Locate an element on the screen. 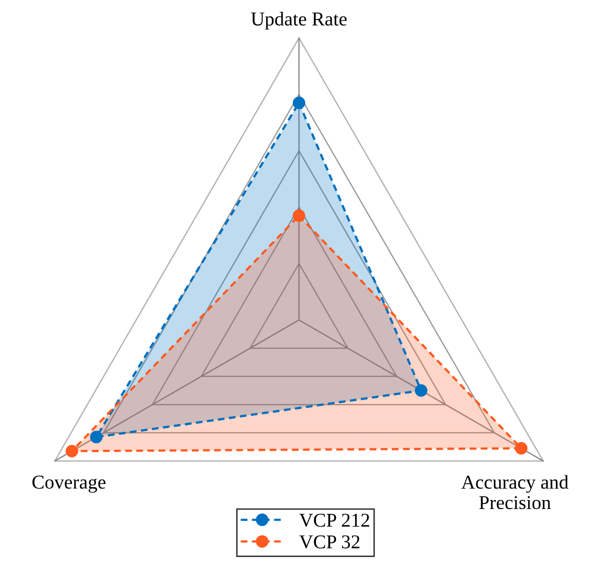 The image size is (611, 566). spoke-label: Accuracy and Precision is located at coordinates (514, 492).